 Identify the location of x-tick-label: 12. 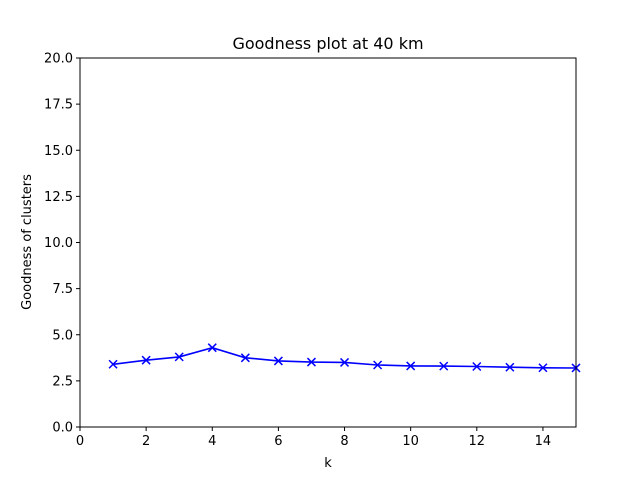
(477, 441).